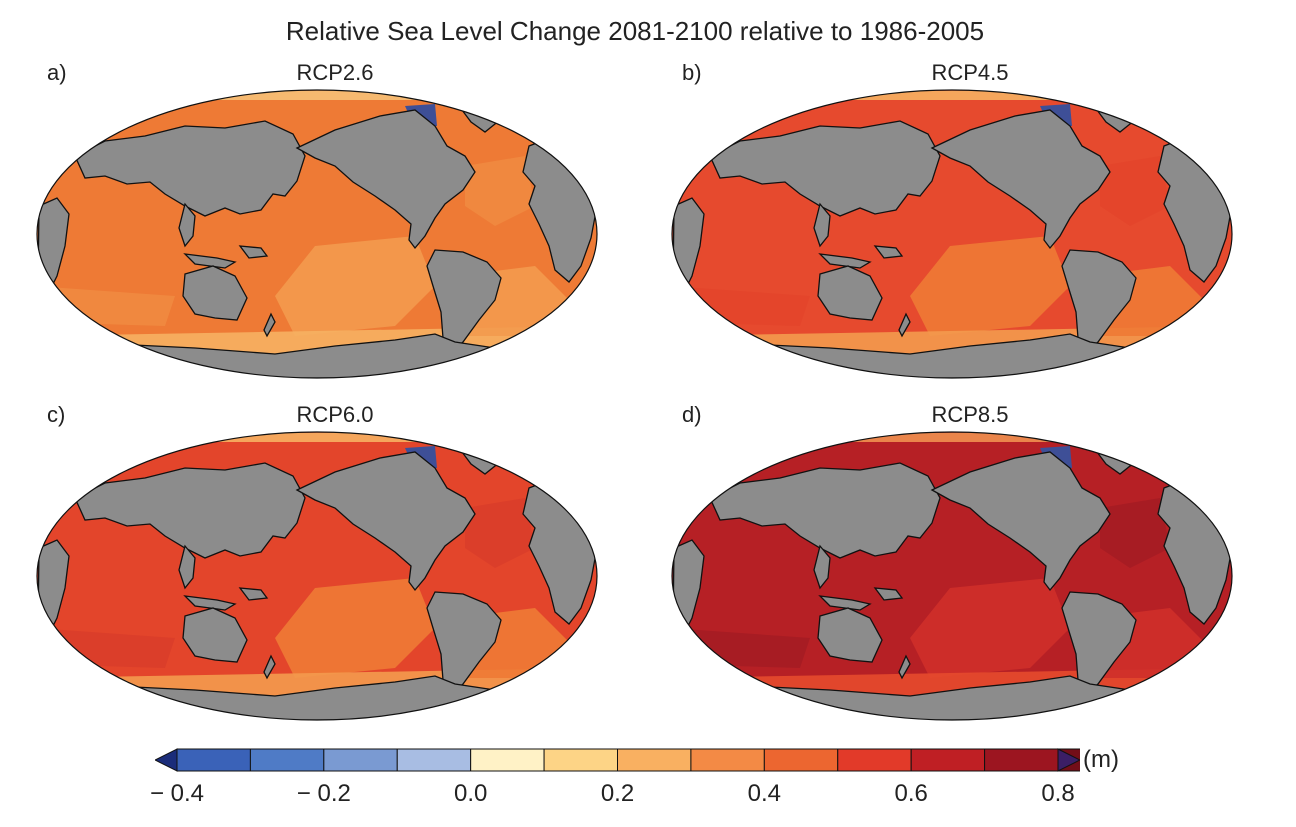 The width and height of the screenshot is (1296, 827). What do you see at coordinates (57, 72) in the screenshot?
I see `panel-letter: a)` at bounding box center [57, 72].